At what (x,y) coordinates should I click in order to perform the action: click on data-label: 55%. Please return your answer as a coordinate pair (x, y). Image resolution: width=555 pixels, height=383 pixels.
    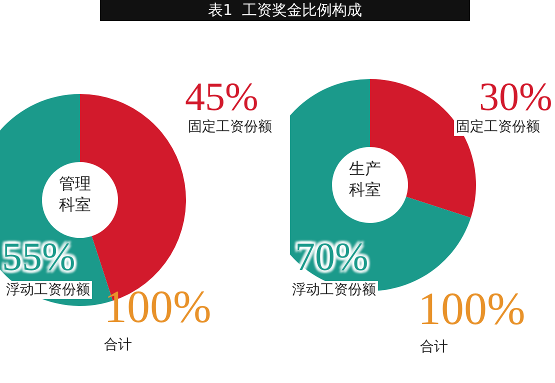
    Looking at the image, I should click on (39, 256).